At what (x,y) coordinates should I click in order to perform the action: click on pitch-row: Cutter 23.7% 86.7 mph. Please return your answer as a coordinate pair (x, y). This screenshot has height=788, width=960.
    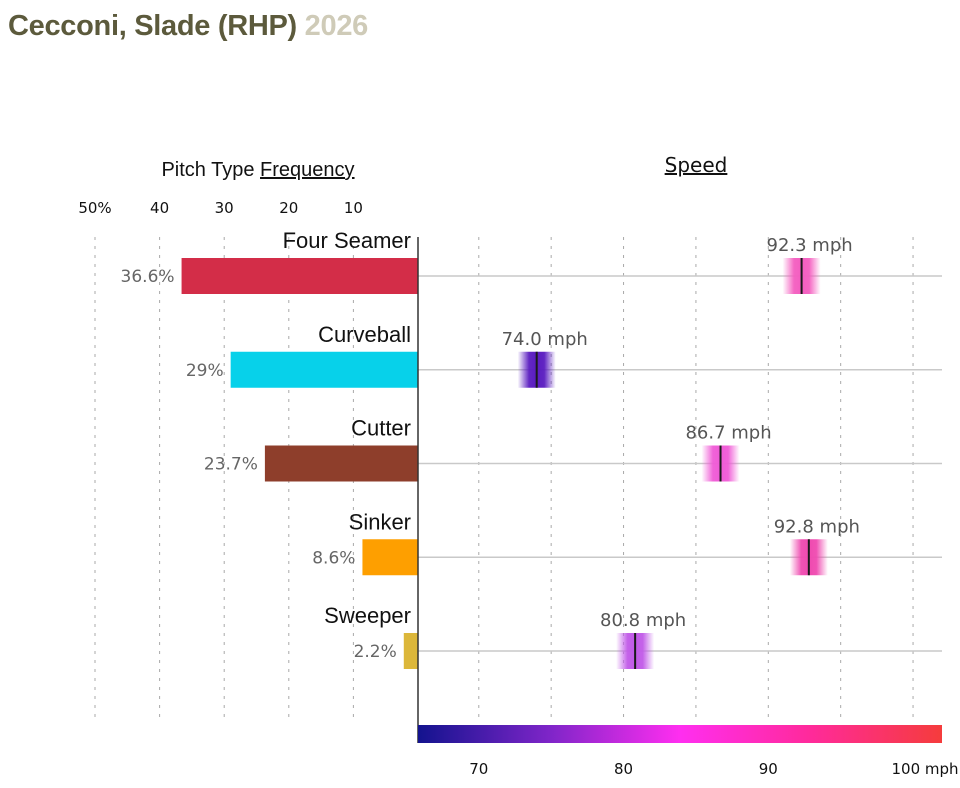
    Looking at the image, I should click on (573, 449).